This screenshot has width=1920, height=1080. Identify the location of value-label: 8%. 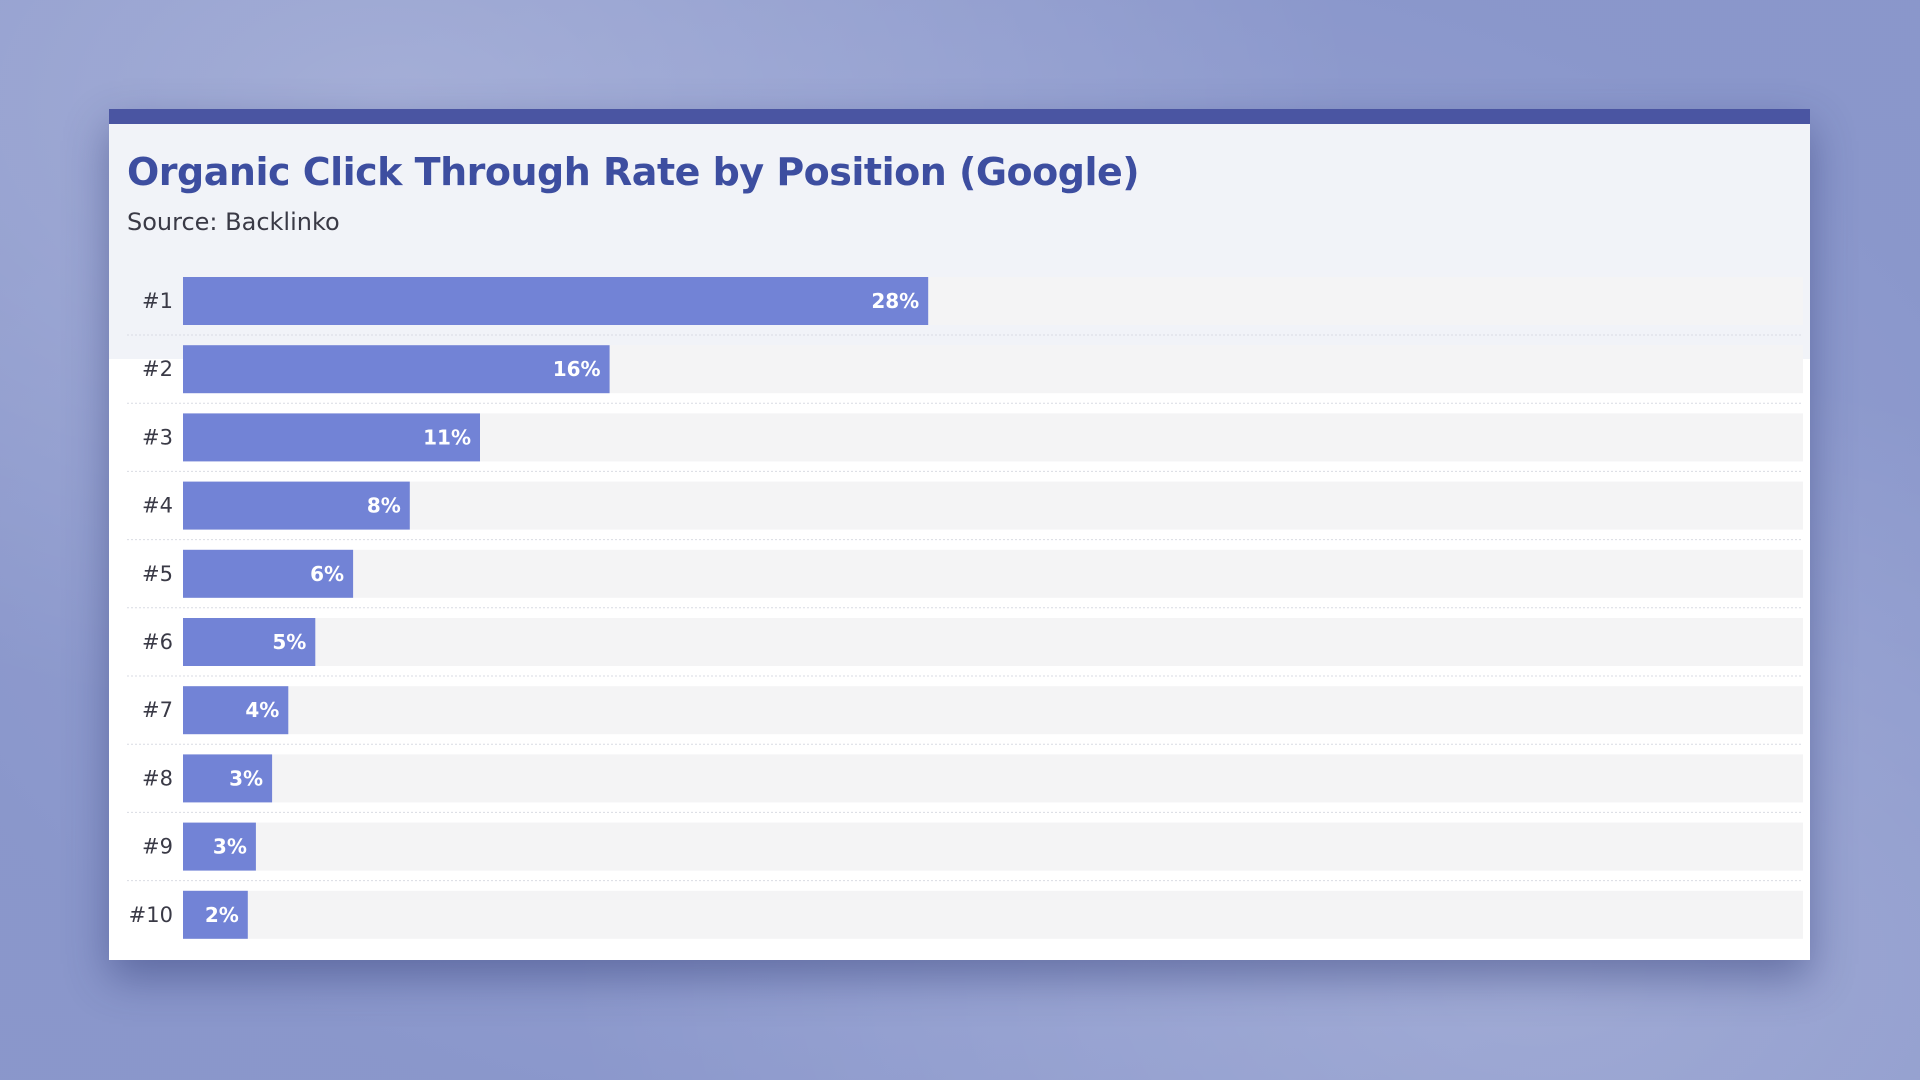
(384, 506).